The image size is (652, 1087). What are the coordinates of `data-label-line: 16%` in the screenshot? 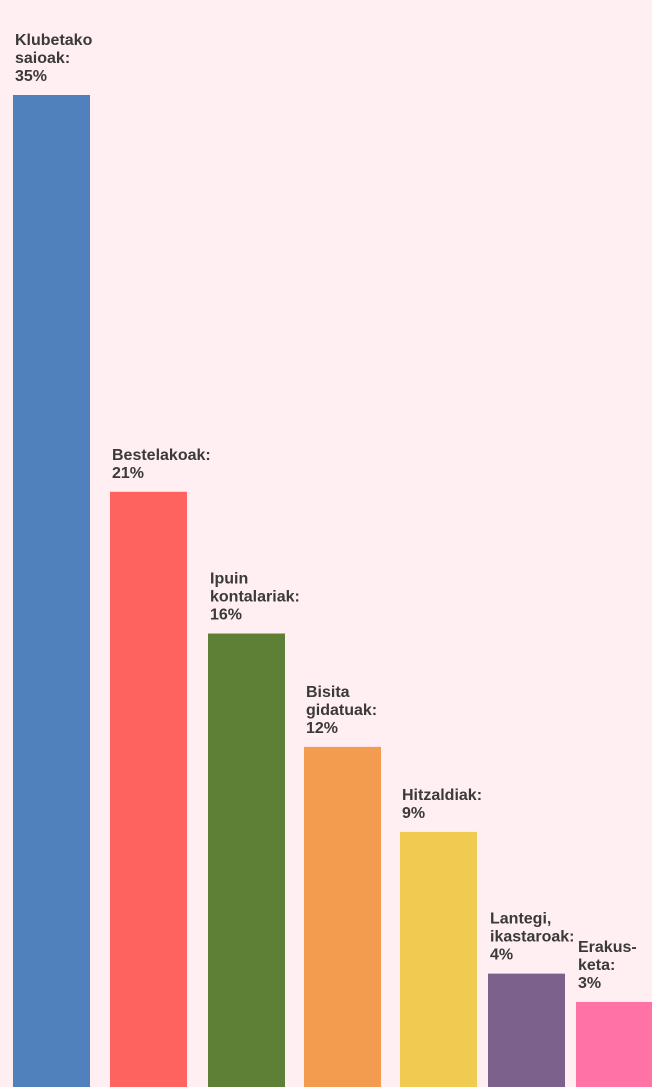 It's located at (226, 615).